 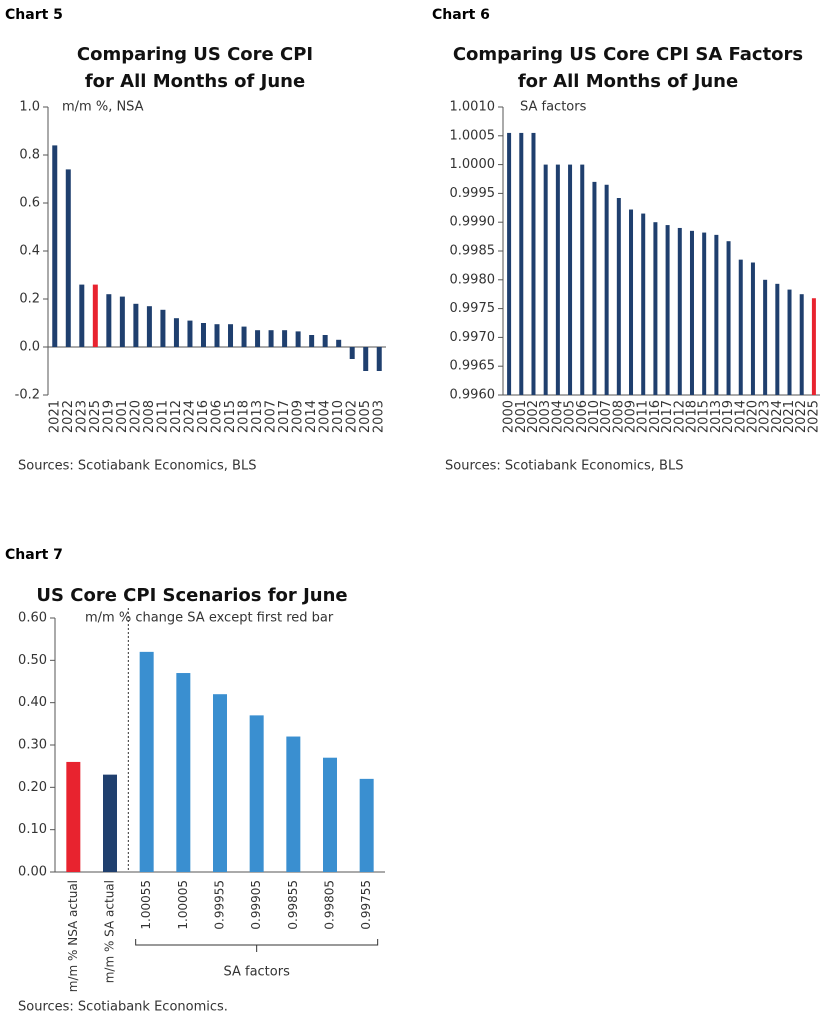 What do you see at coordinates (509, 416) in the screenshot?
I see `x-tick-label: 2000` at bounding box center [509, 416].